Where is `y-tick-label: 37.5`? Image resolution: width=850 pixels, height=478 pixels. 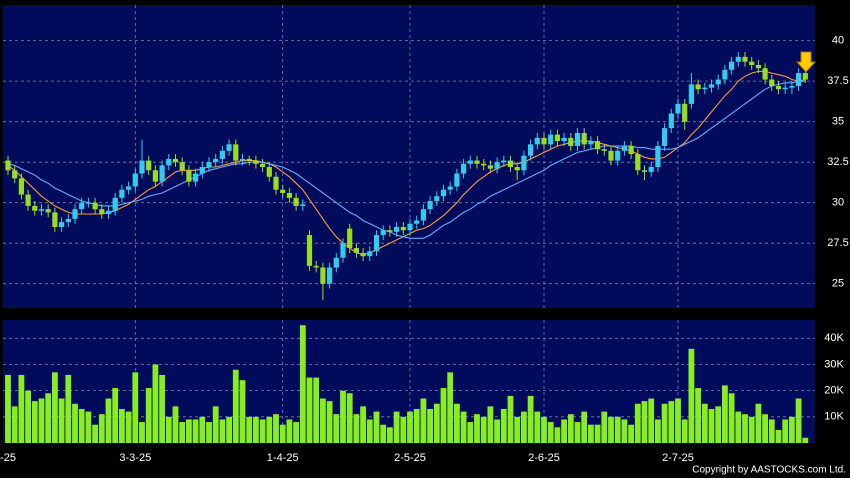 y-tick-label: 37.5 is located at coordinates (837, 81).